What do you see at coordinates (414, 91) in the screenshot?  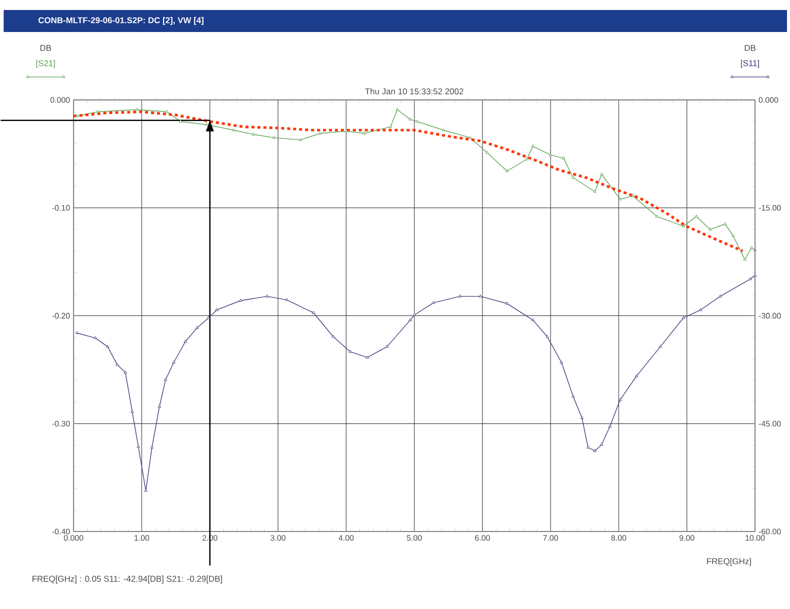 I see `chart-subtitle: Thu Jan 10 15:33:52 2002` at bounding box center [414, 91].